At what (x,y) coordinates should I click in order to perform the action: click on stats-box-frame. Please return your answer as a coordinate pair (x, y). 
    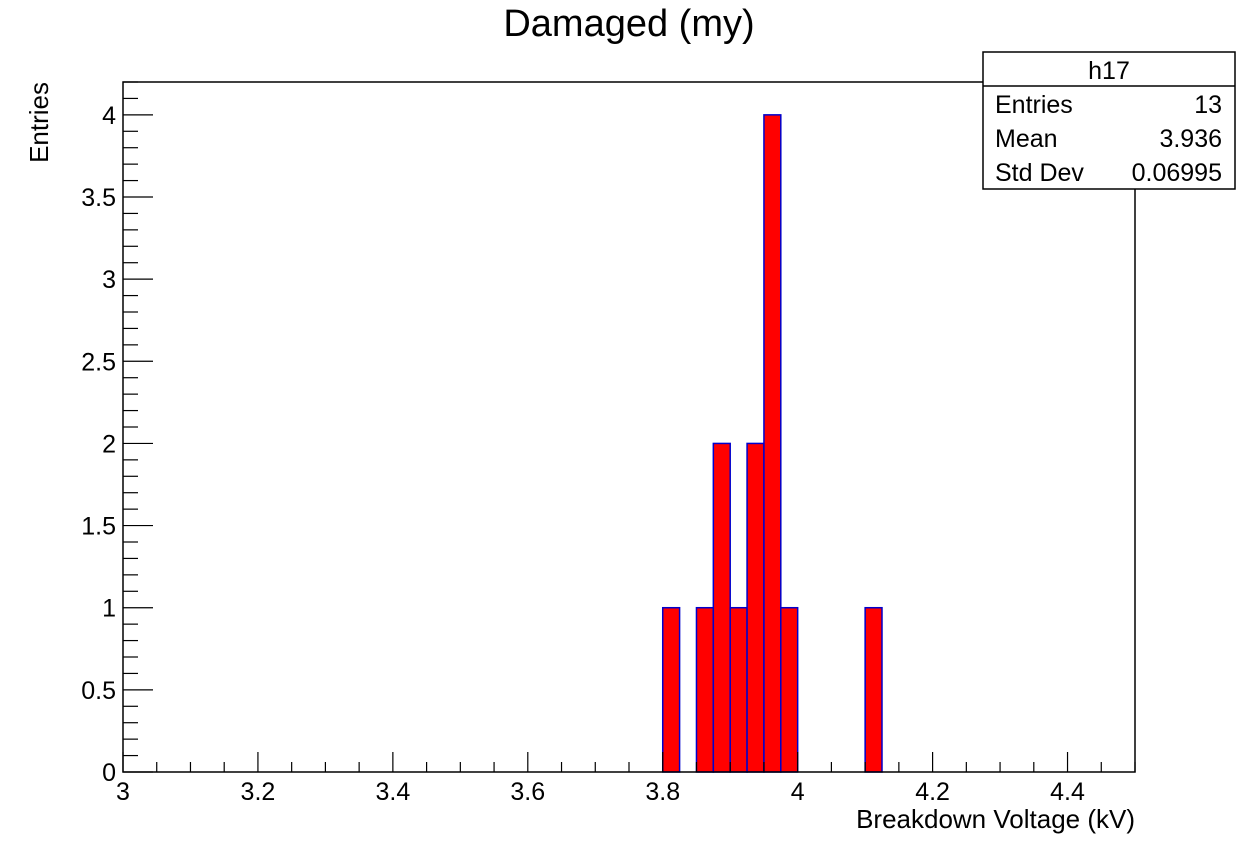
    Looking at the image, I should click on (1109, 120).